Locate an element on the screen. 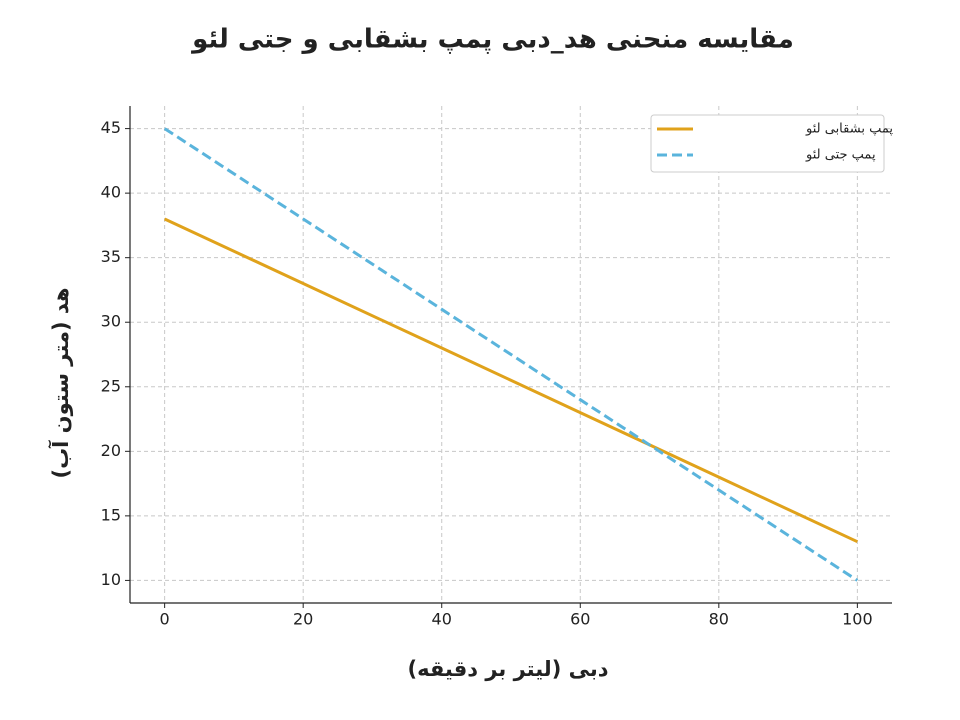 This screenshot has width=960, height=720. x-tick-label: 100 is located at coordinates (857, 619).